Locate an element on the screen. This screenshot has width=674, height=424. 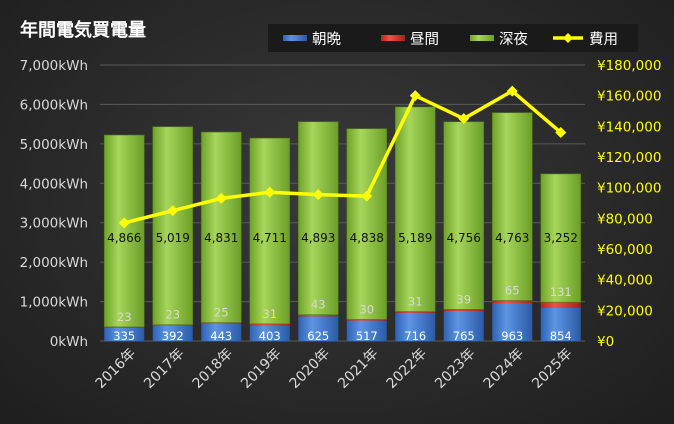
y-tick-label: 2,000kWh is located at coordinates (54, 263).